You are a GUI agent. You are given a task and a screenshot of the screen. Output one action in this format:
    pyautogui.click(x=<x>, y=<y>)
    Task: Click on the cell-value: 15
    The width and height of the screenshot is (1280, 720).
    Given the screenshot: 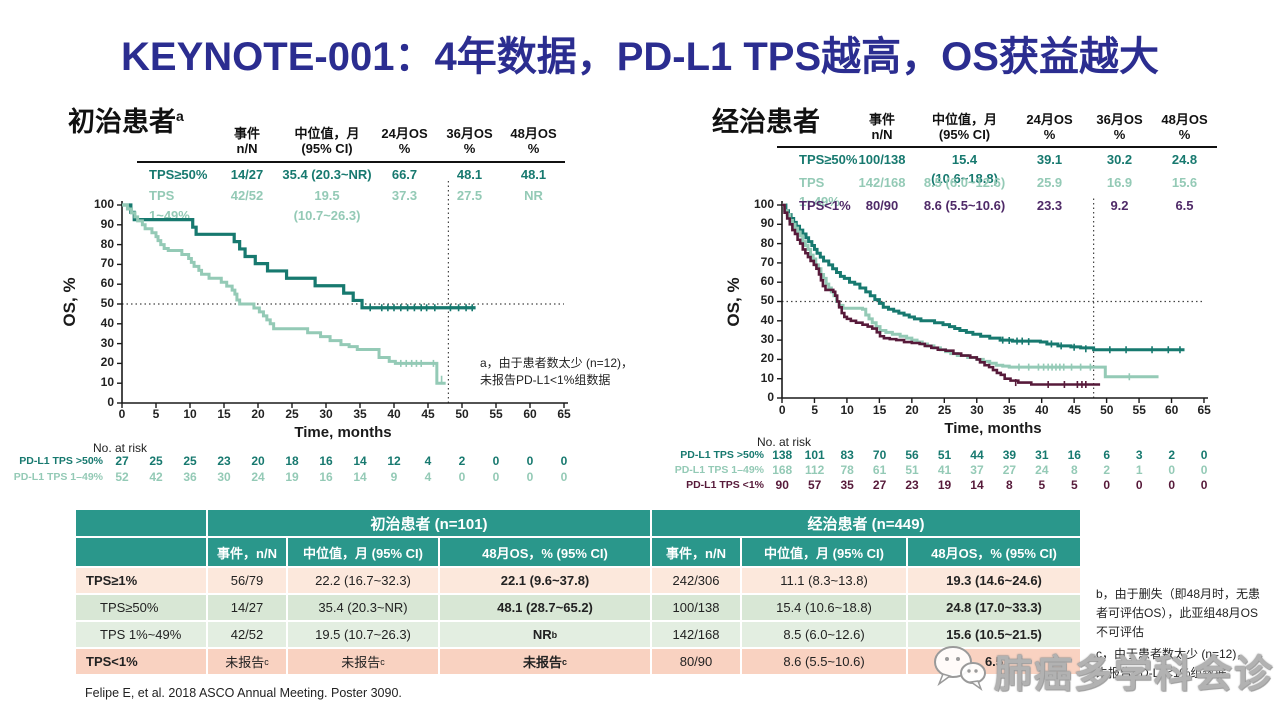 What is the action you would take?
    pyautogui.click(x=224, y=414)
    